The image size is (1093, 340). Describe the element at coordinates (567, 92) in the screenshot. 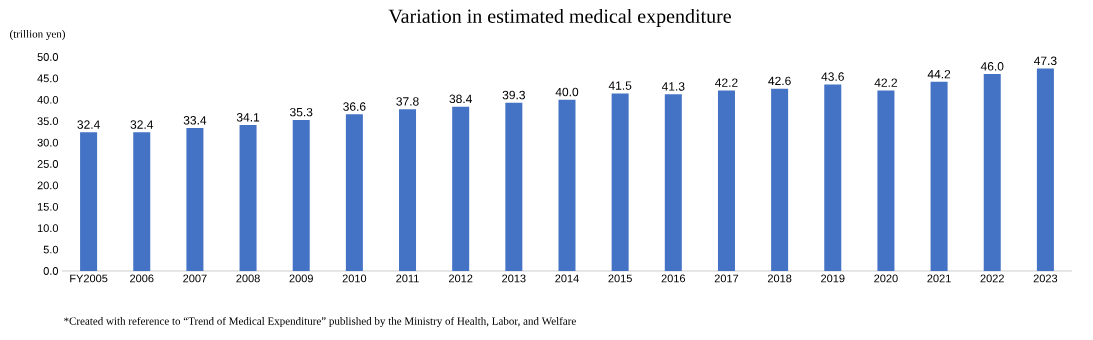

I see `data-label: 40.0` at that location.